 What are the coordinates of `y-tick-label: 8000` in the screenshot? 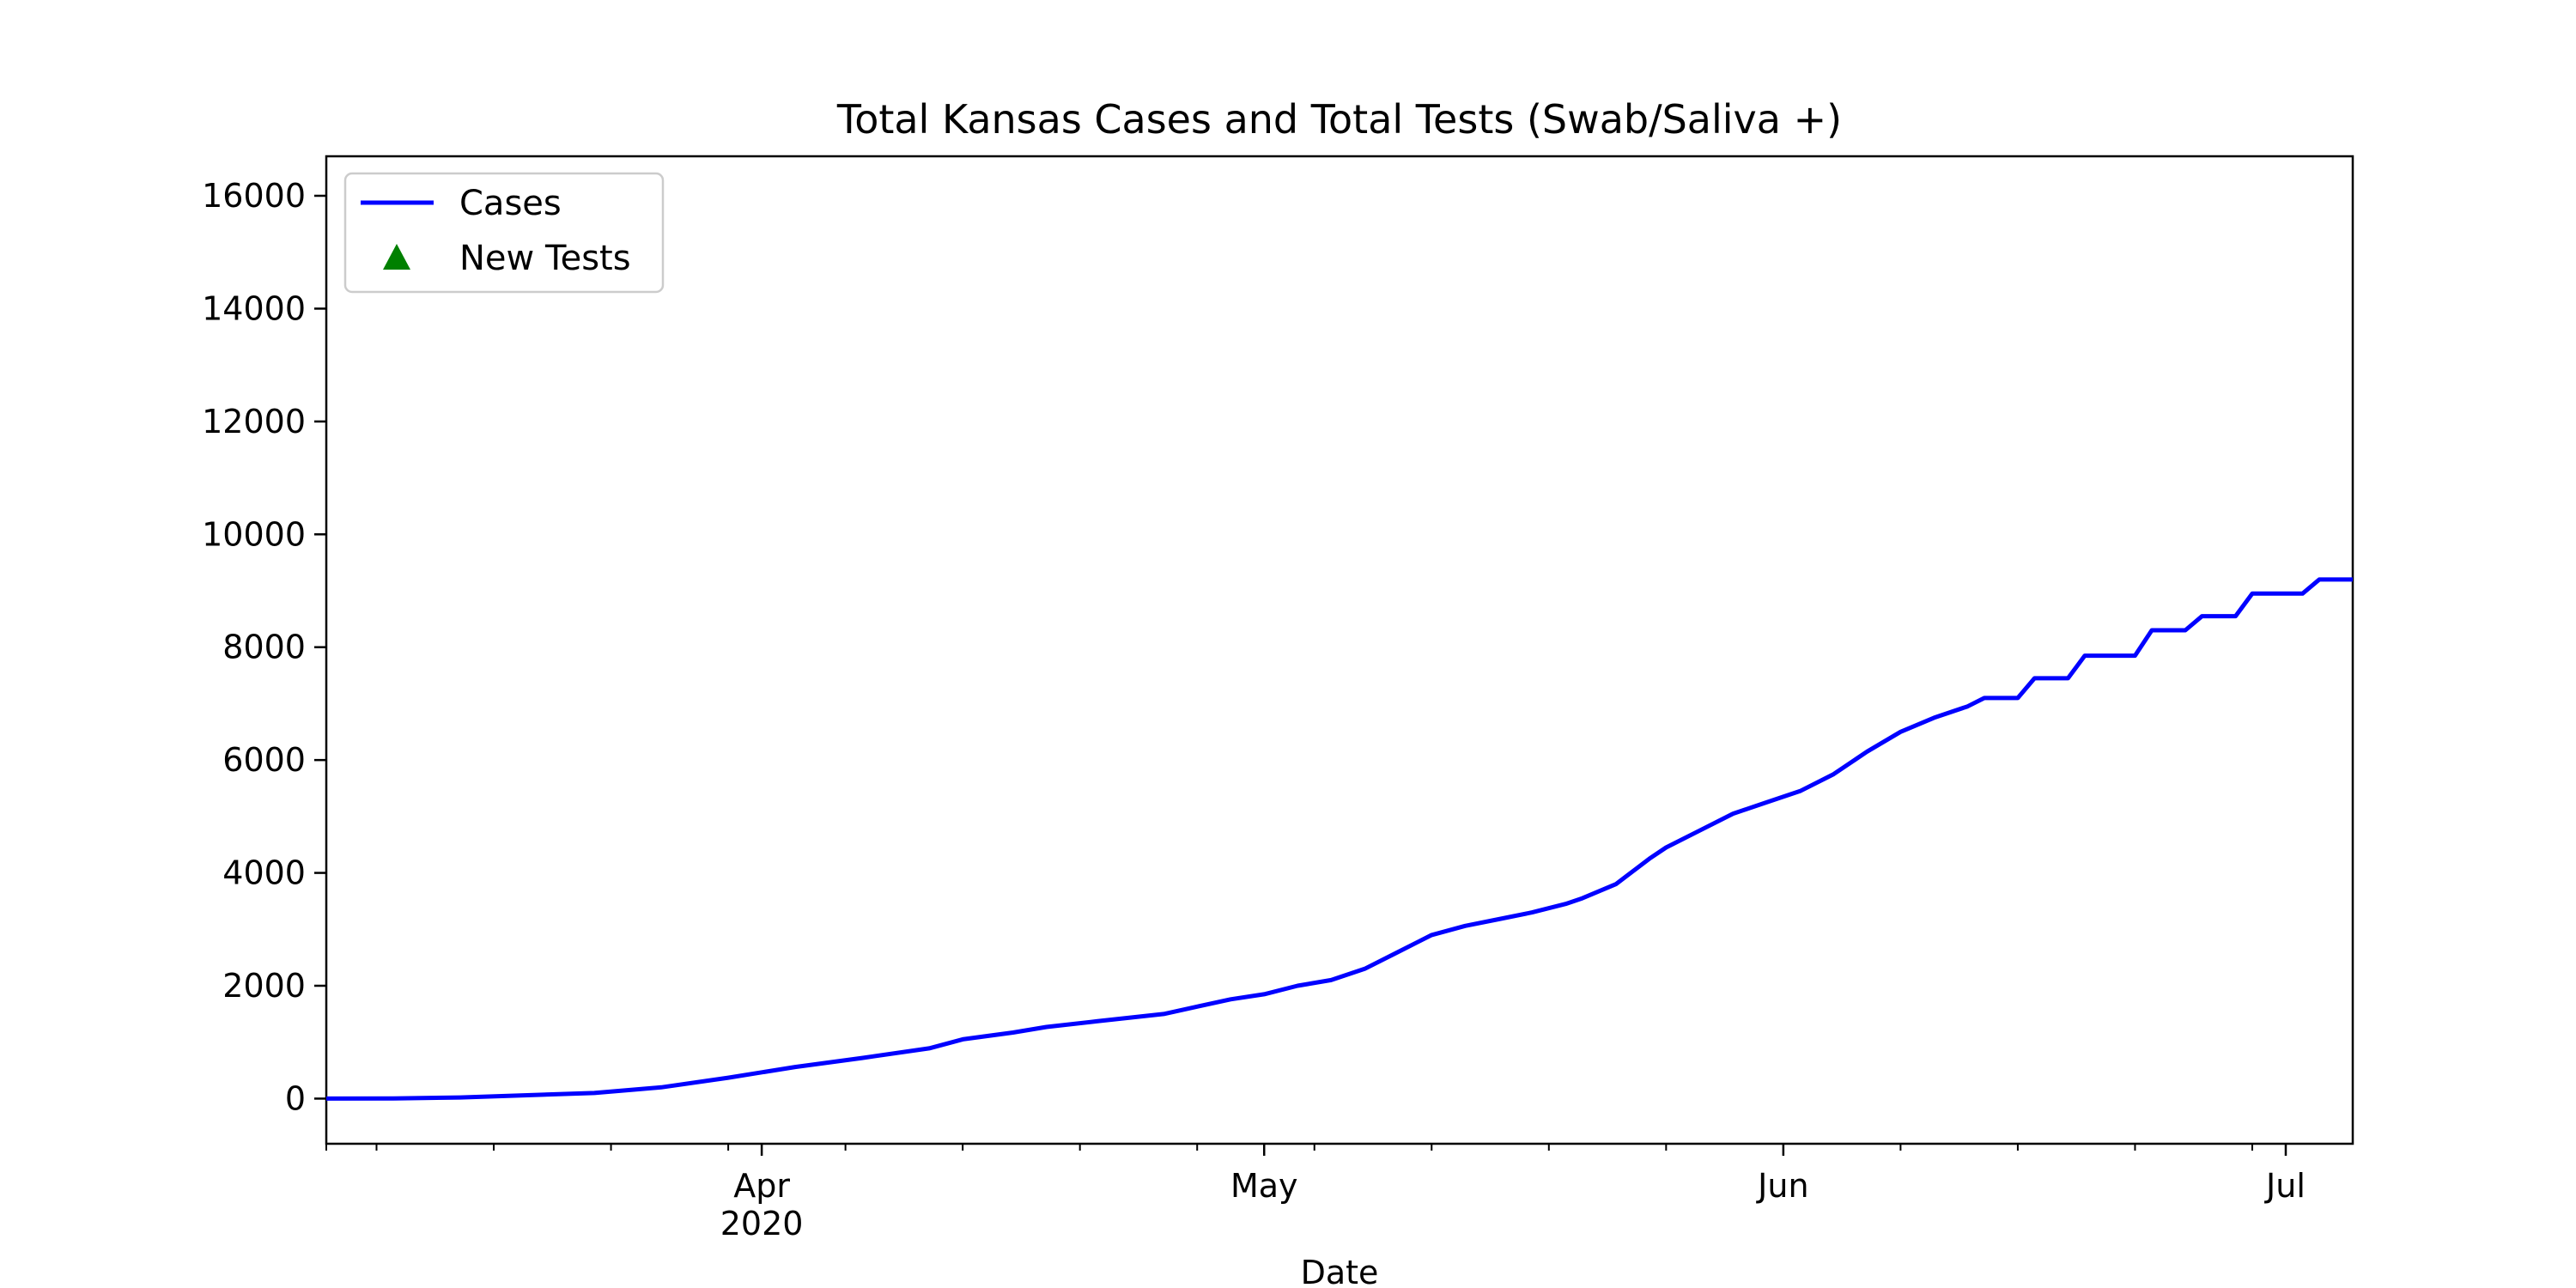 It's located at (264, 647).